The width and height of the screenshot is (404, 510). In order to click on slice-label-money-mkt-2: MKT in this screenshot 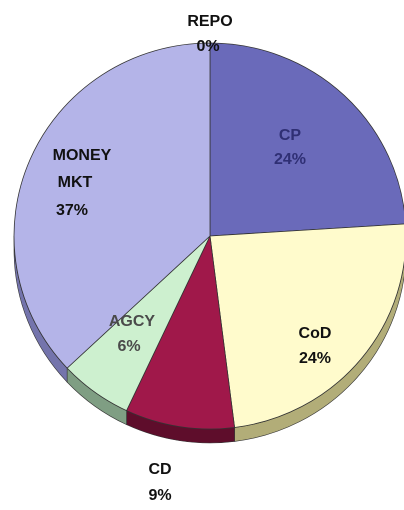, I will do `click(75, 182)`.